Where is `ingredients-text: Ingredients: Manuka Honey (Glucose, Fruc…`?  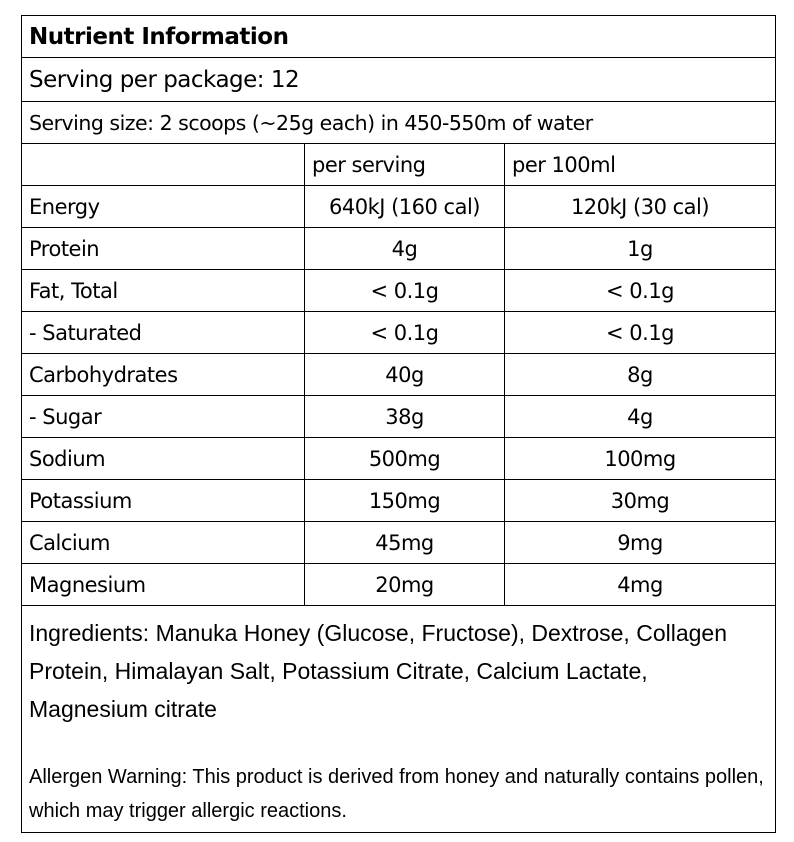
ingredients-text: Ingredients: Manuka Honey (Glucose, Fruc… is located at coordinates (378, 671).